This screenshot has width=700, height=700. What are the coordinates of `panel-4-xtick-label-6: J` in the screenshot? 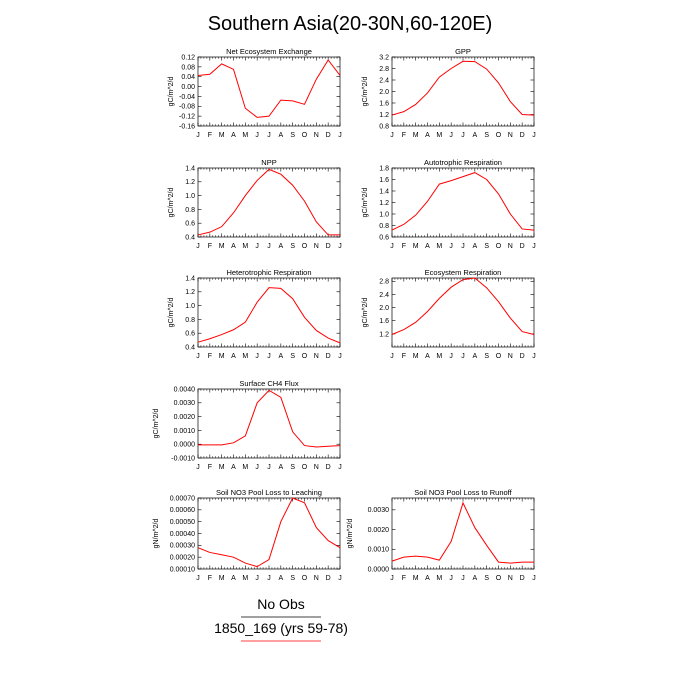 It's located at (269, 356).